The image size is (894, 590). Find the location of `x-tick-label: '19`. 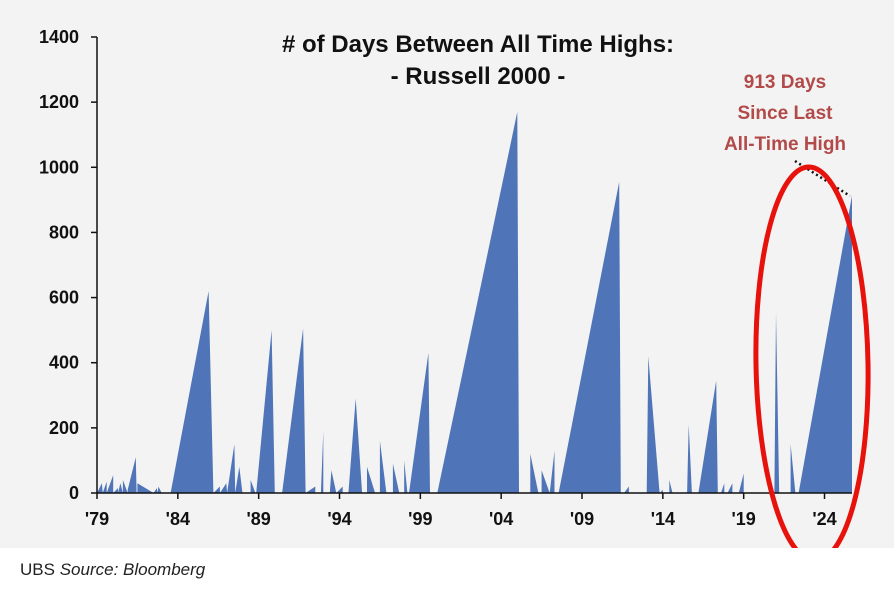

x-tick-label: '19 is located at coordinates (744, 519).